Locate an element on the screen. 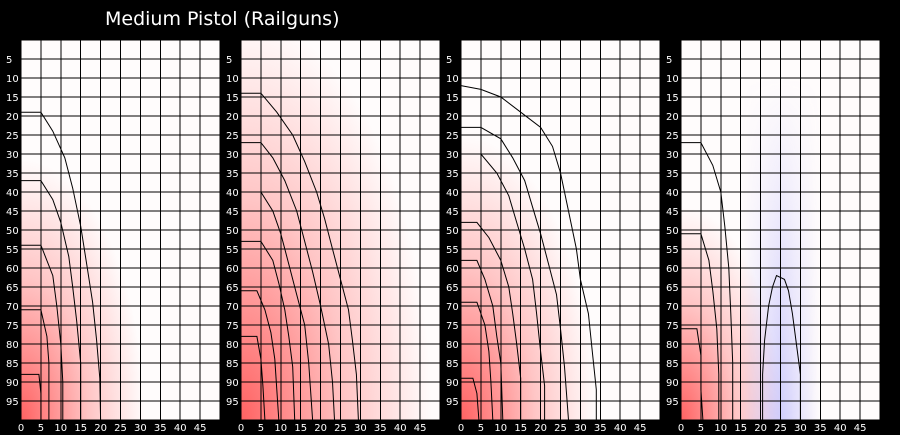  y-tick-label: 60 is located at coordinates (452, 269).